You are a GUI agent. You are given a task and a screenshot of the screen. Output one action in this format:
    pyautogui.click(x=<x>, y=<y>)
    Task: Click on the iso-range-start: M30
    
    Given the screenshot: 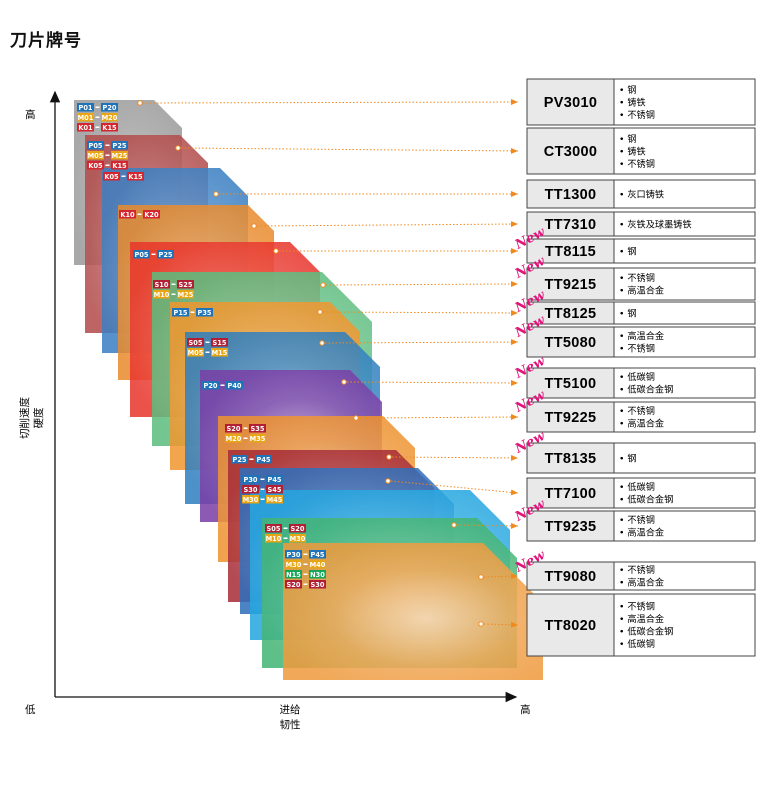 What is the action you would take?
    pyautogui.click(x=294, y=565)
    